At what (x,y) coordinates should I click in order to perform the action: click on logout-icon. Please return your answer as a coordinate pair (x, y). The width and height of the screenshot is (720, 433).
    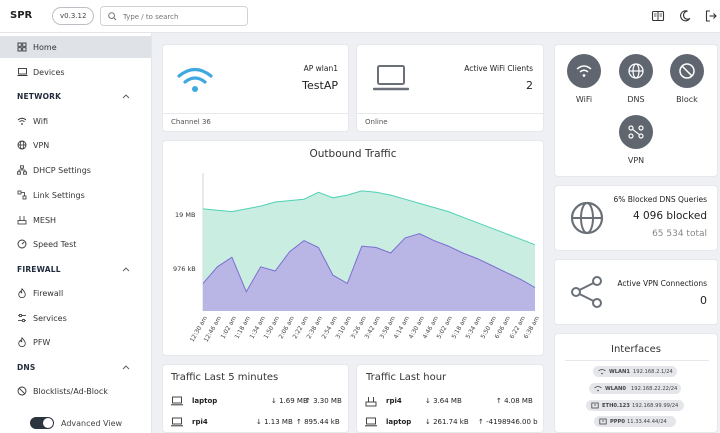
    Looking at the image, I should click on (711, 16).